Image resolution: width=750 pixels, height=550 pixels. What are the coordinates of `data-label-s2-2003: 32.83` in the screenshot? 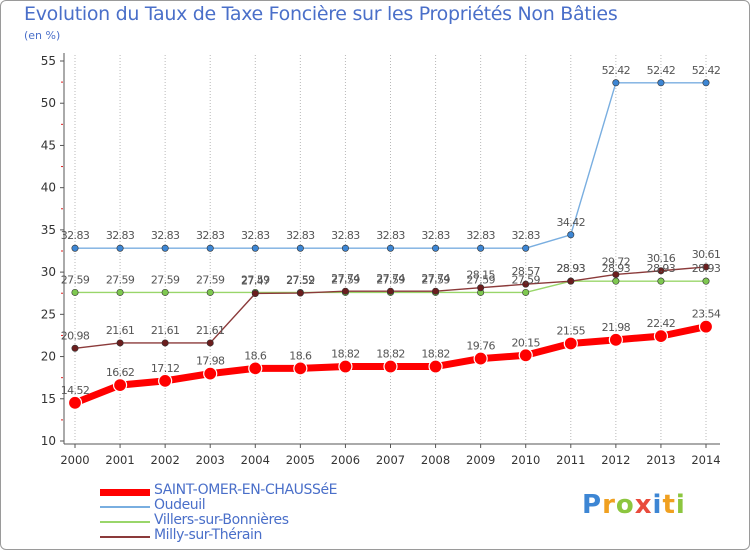 It's located at (210, 235).